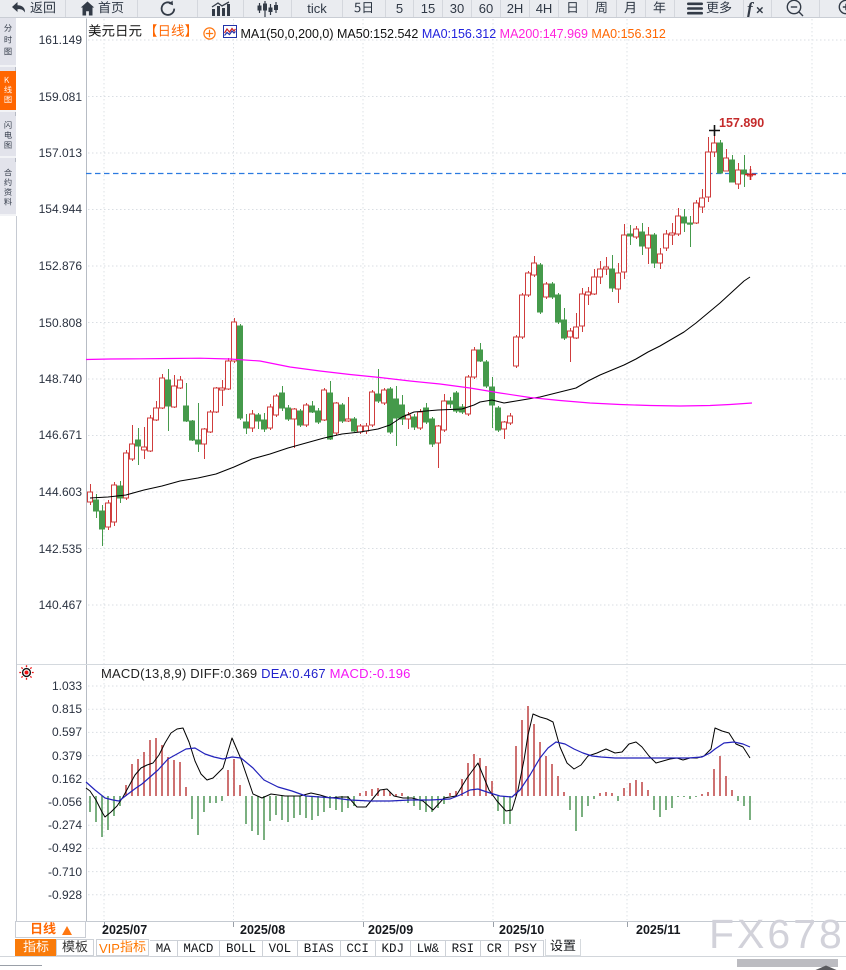 Image resolution: width=846 pixels, height=970 pixels. What do you see at coordinates (751, 8) in the screenshot?
I see `svg-text: f` at bounding box center [751, 8].